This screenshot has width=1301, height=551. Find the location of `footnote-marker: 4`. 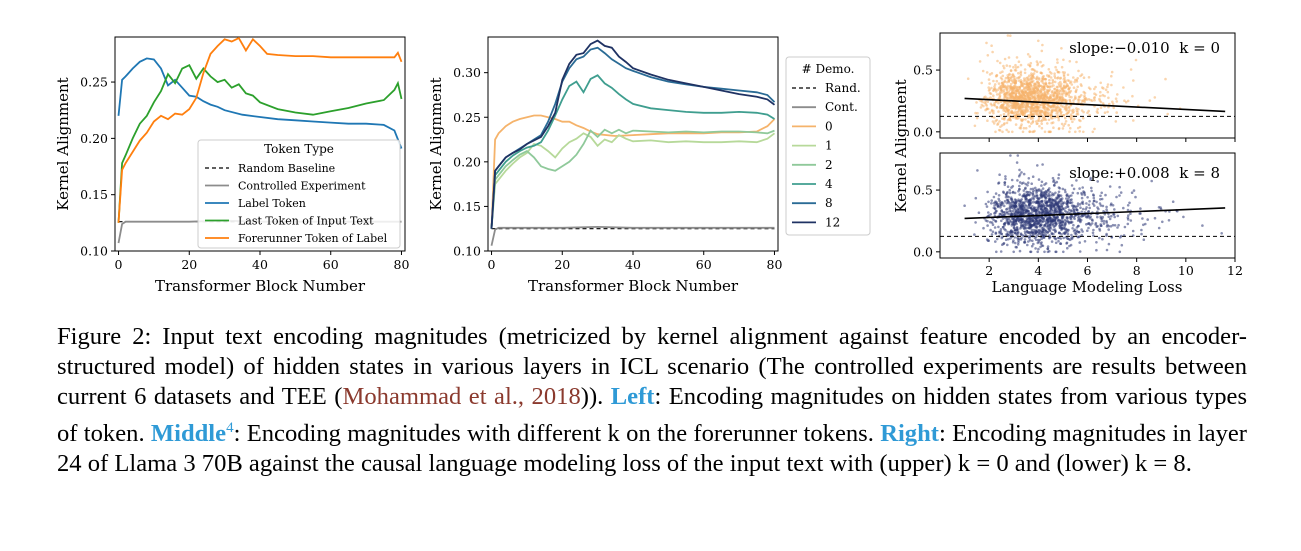

footnote-marker: 4 is located at coordinates (230, 427).